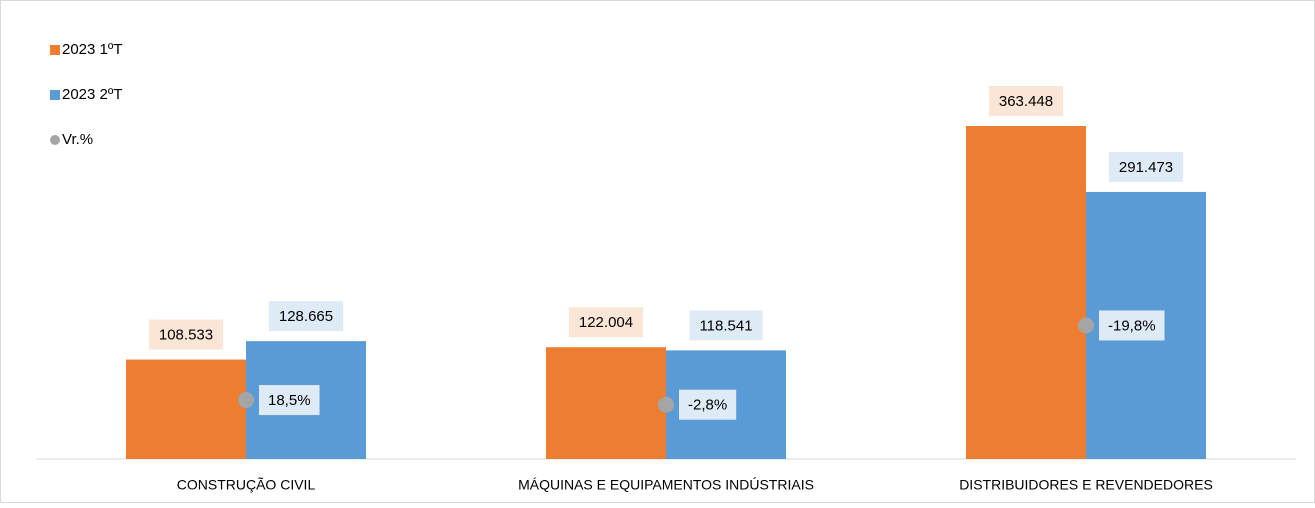 The width and height of the screenshot is (1315, 508). I want to click on data-label: 118.541, so click(725, 325).